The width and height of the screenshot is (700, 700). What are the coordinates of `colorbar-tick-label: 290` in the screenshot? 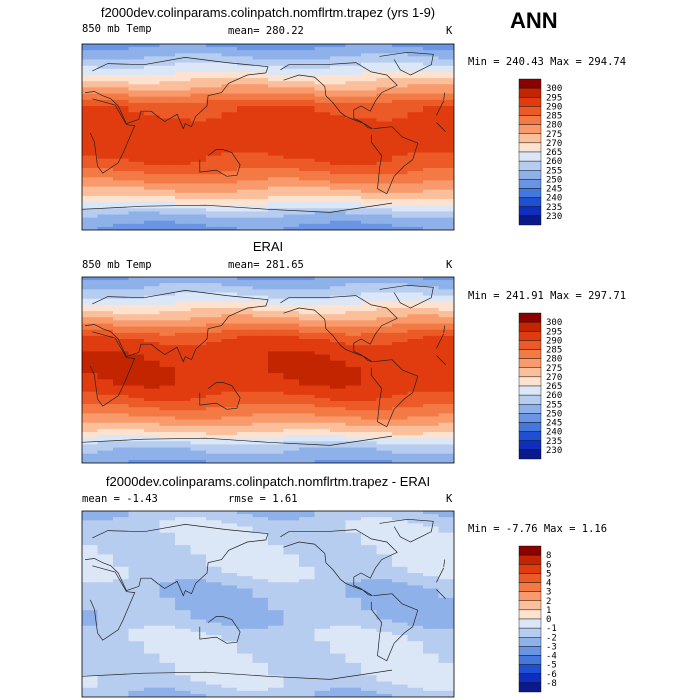 It's located at (554, 107).